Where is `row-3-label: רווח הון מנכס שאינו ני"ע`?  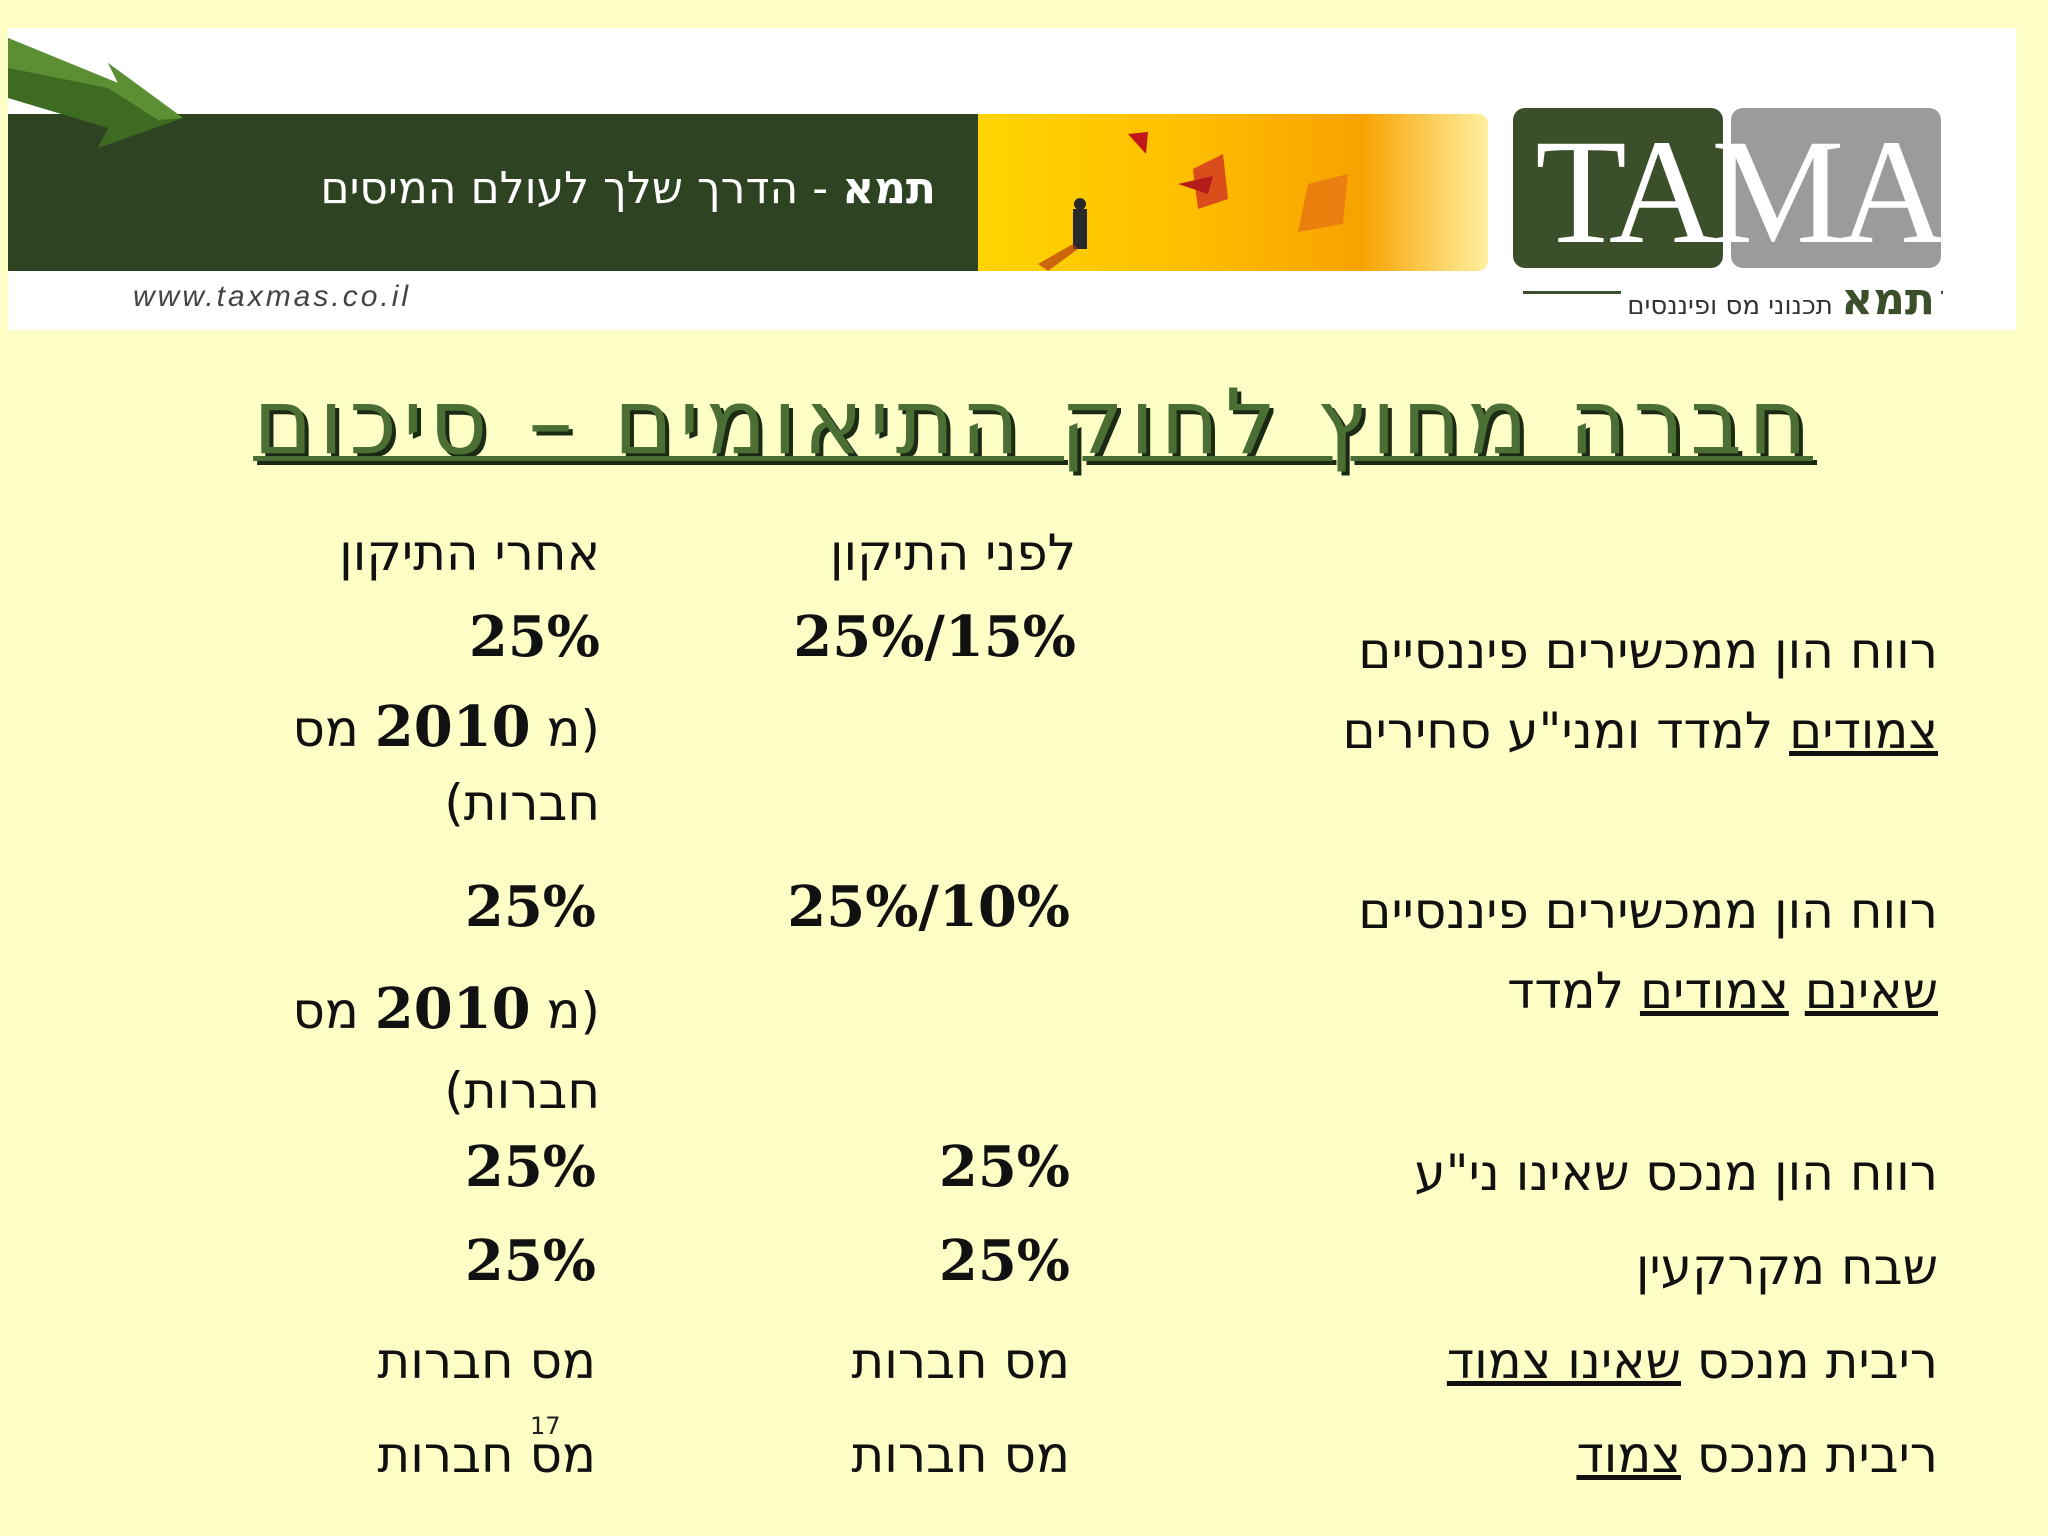
row-3-label: רווח הון מנכס שאינו ני"ע is located at coordinates (1676, 1173).